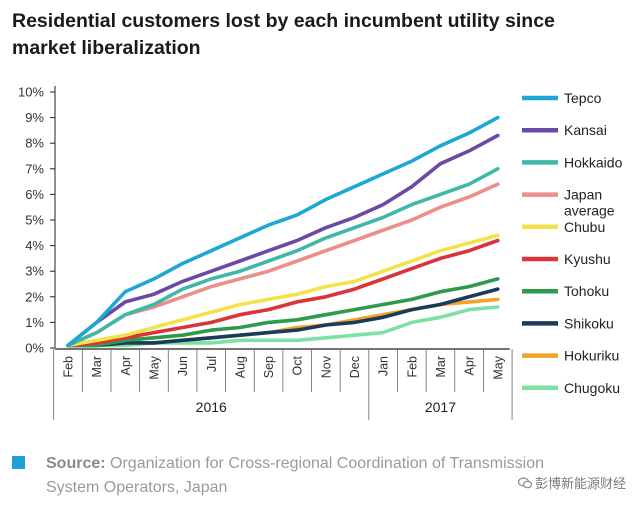 The width and height of the screenshot is (640, 511). I want to click on series-line-shikoku, so click(283, 317).